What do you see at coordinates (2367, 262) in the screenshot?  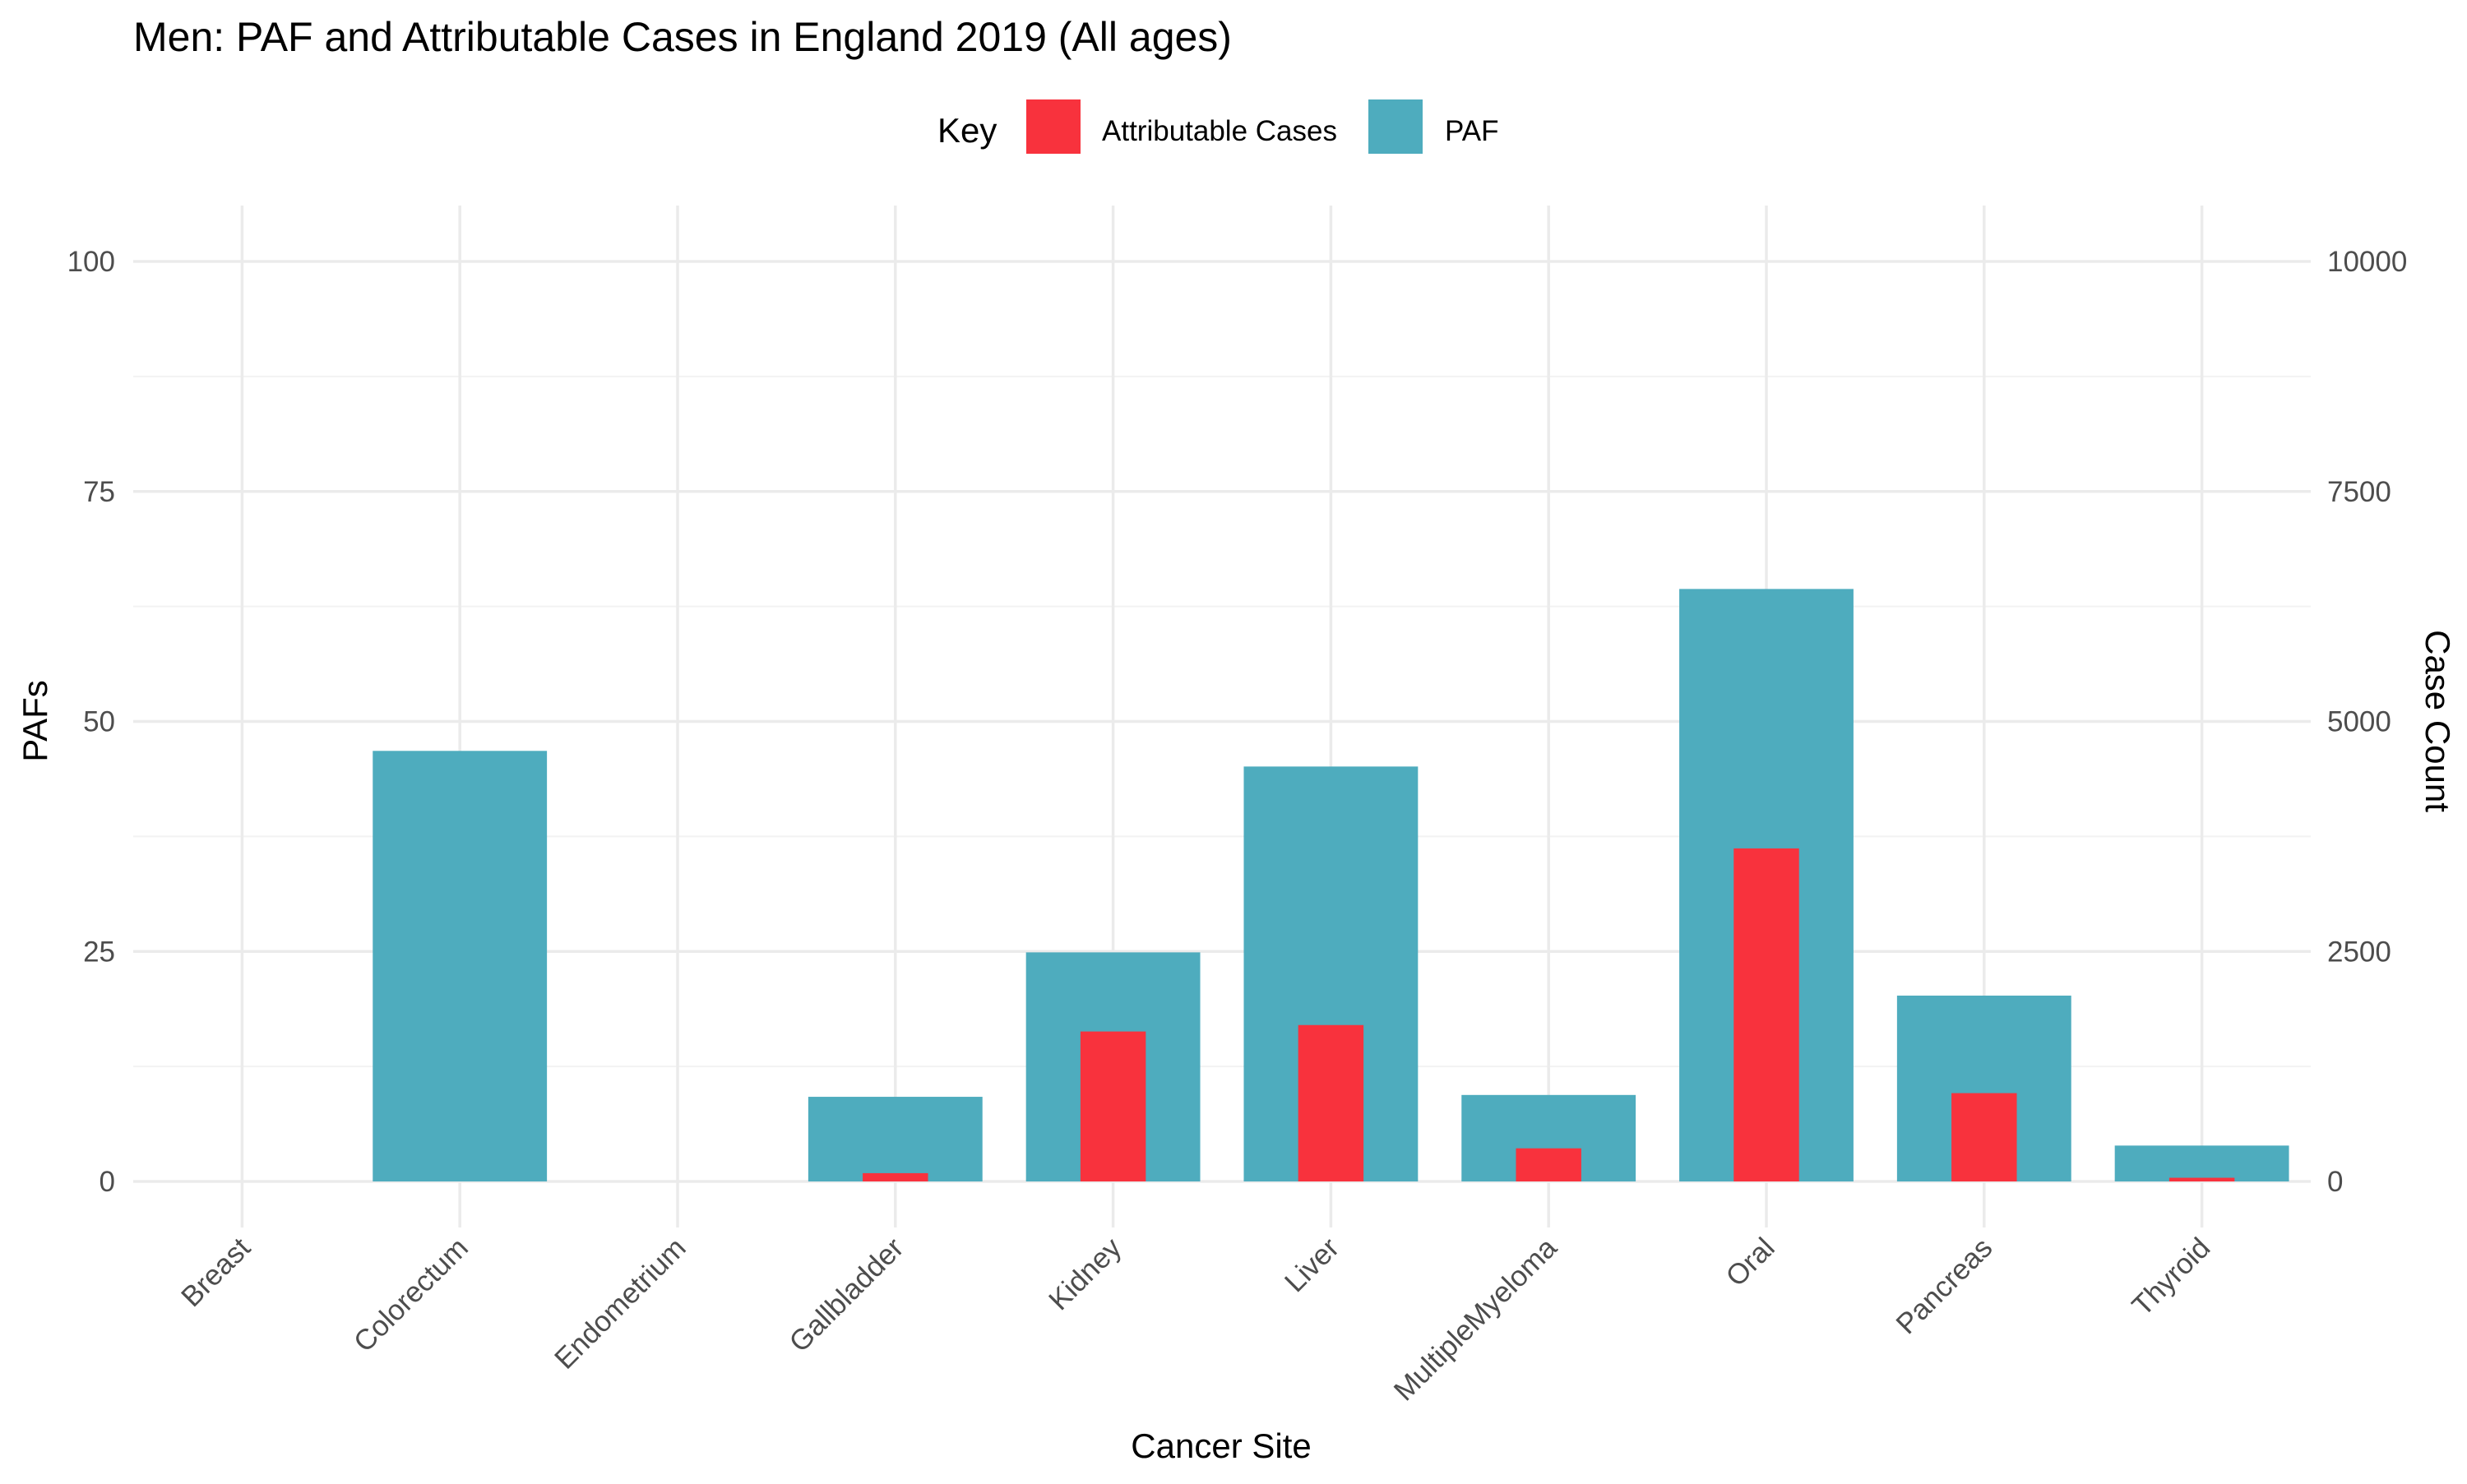 I see `y2-tick-label: 10000` at bounding box center [2367, 262].